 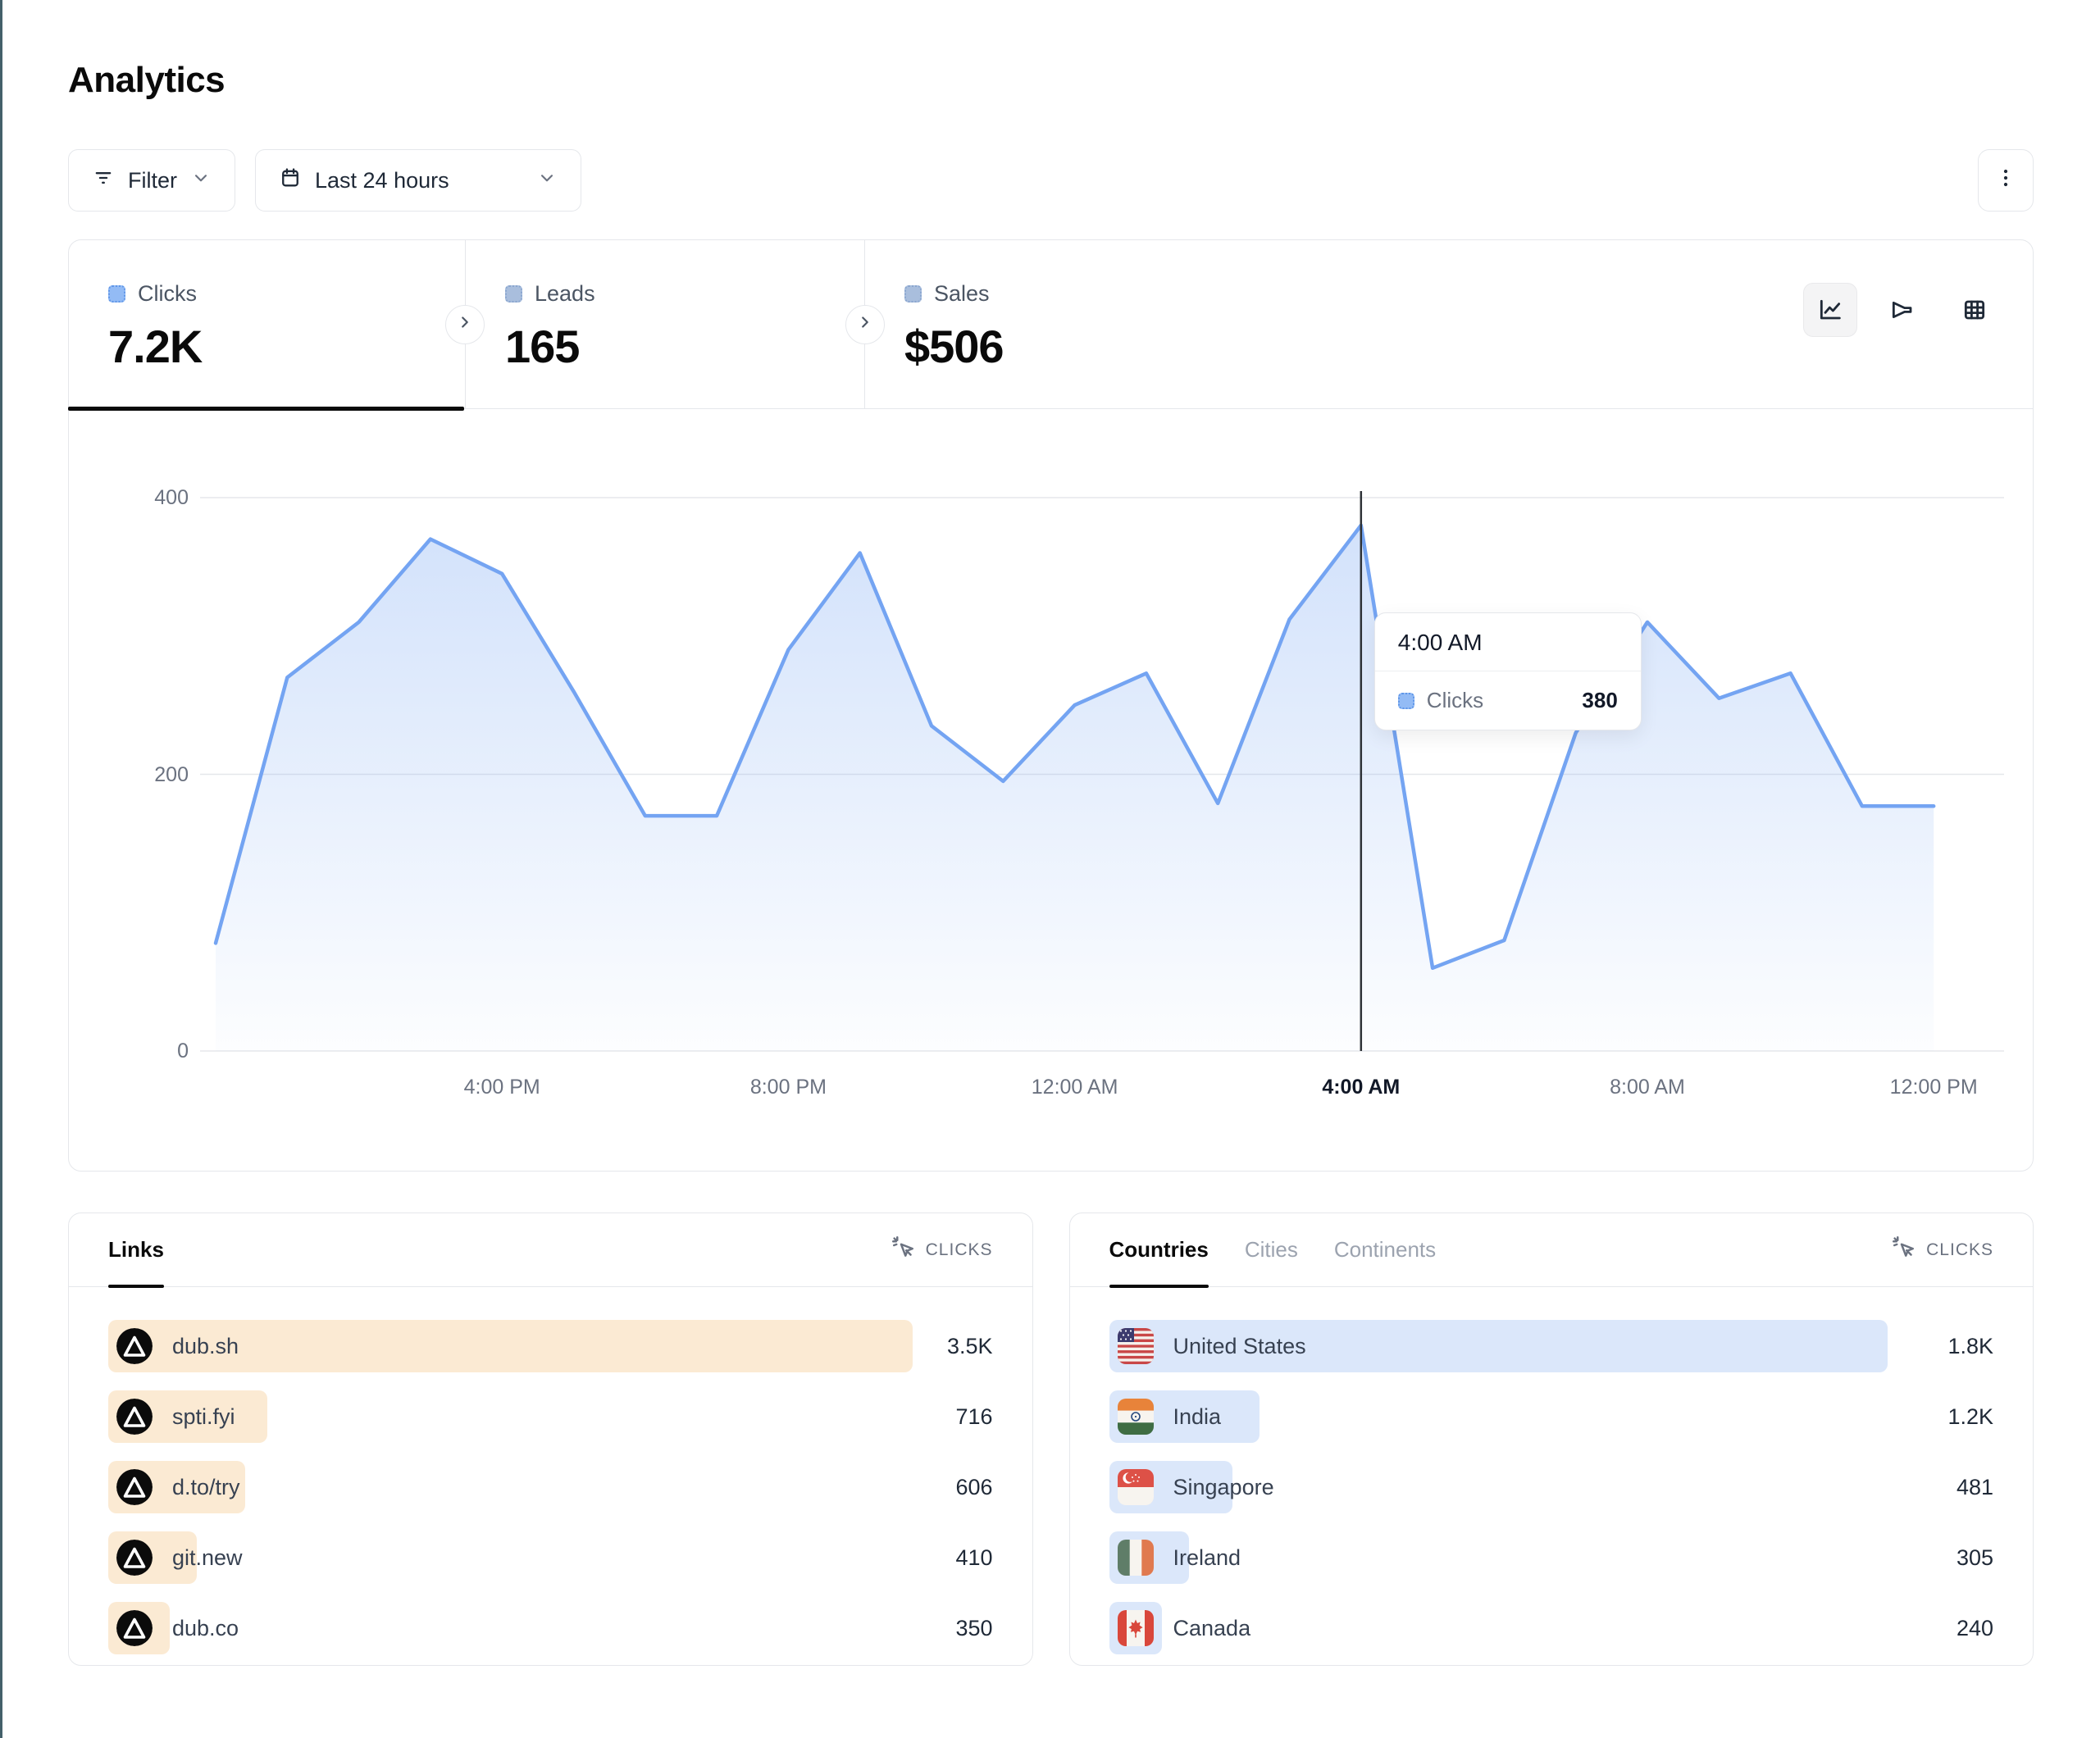 I want to click on table-row: Canada 240, so click(x=1551, y=1628).